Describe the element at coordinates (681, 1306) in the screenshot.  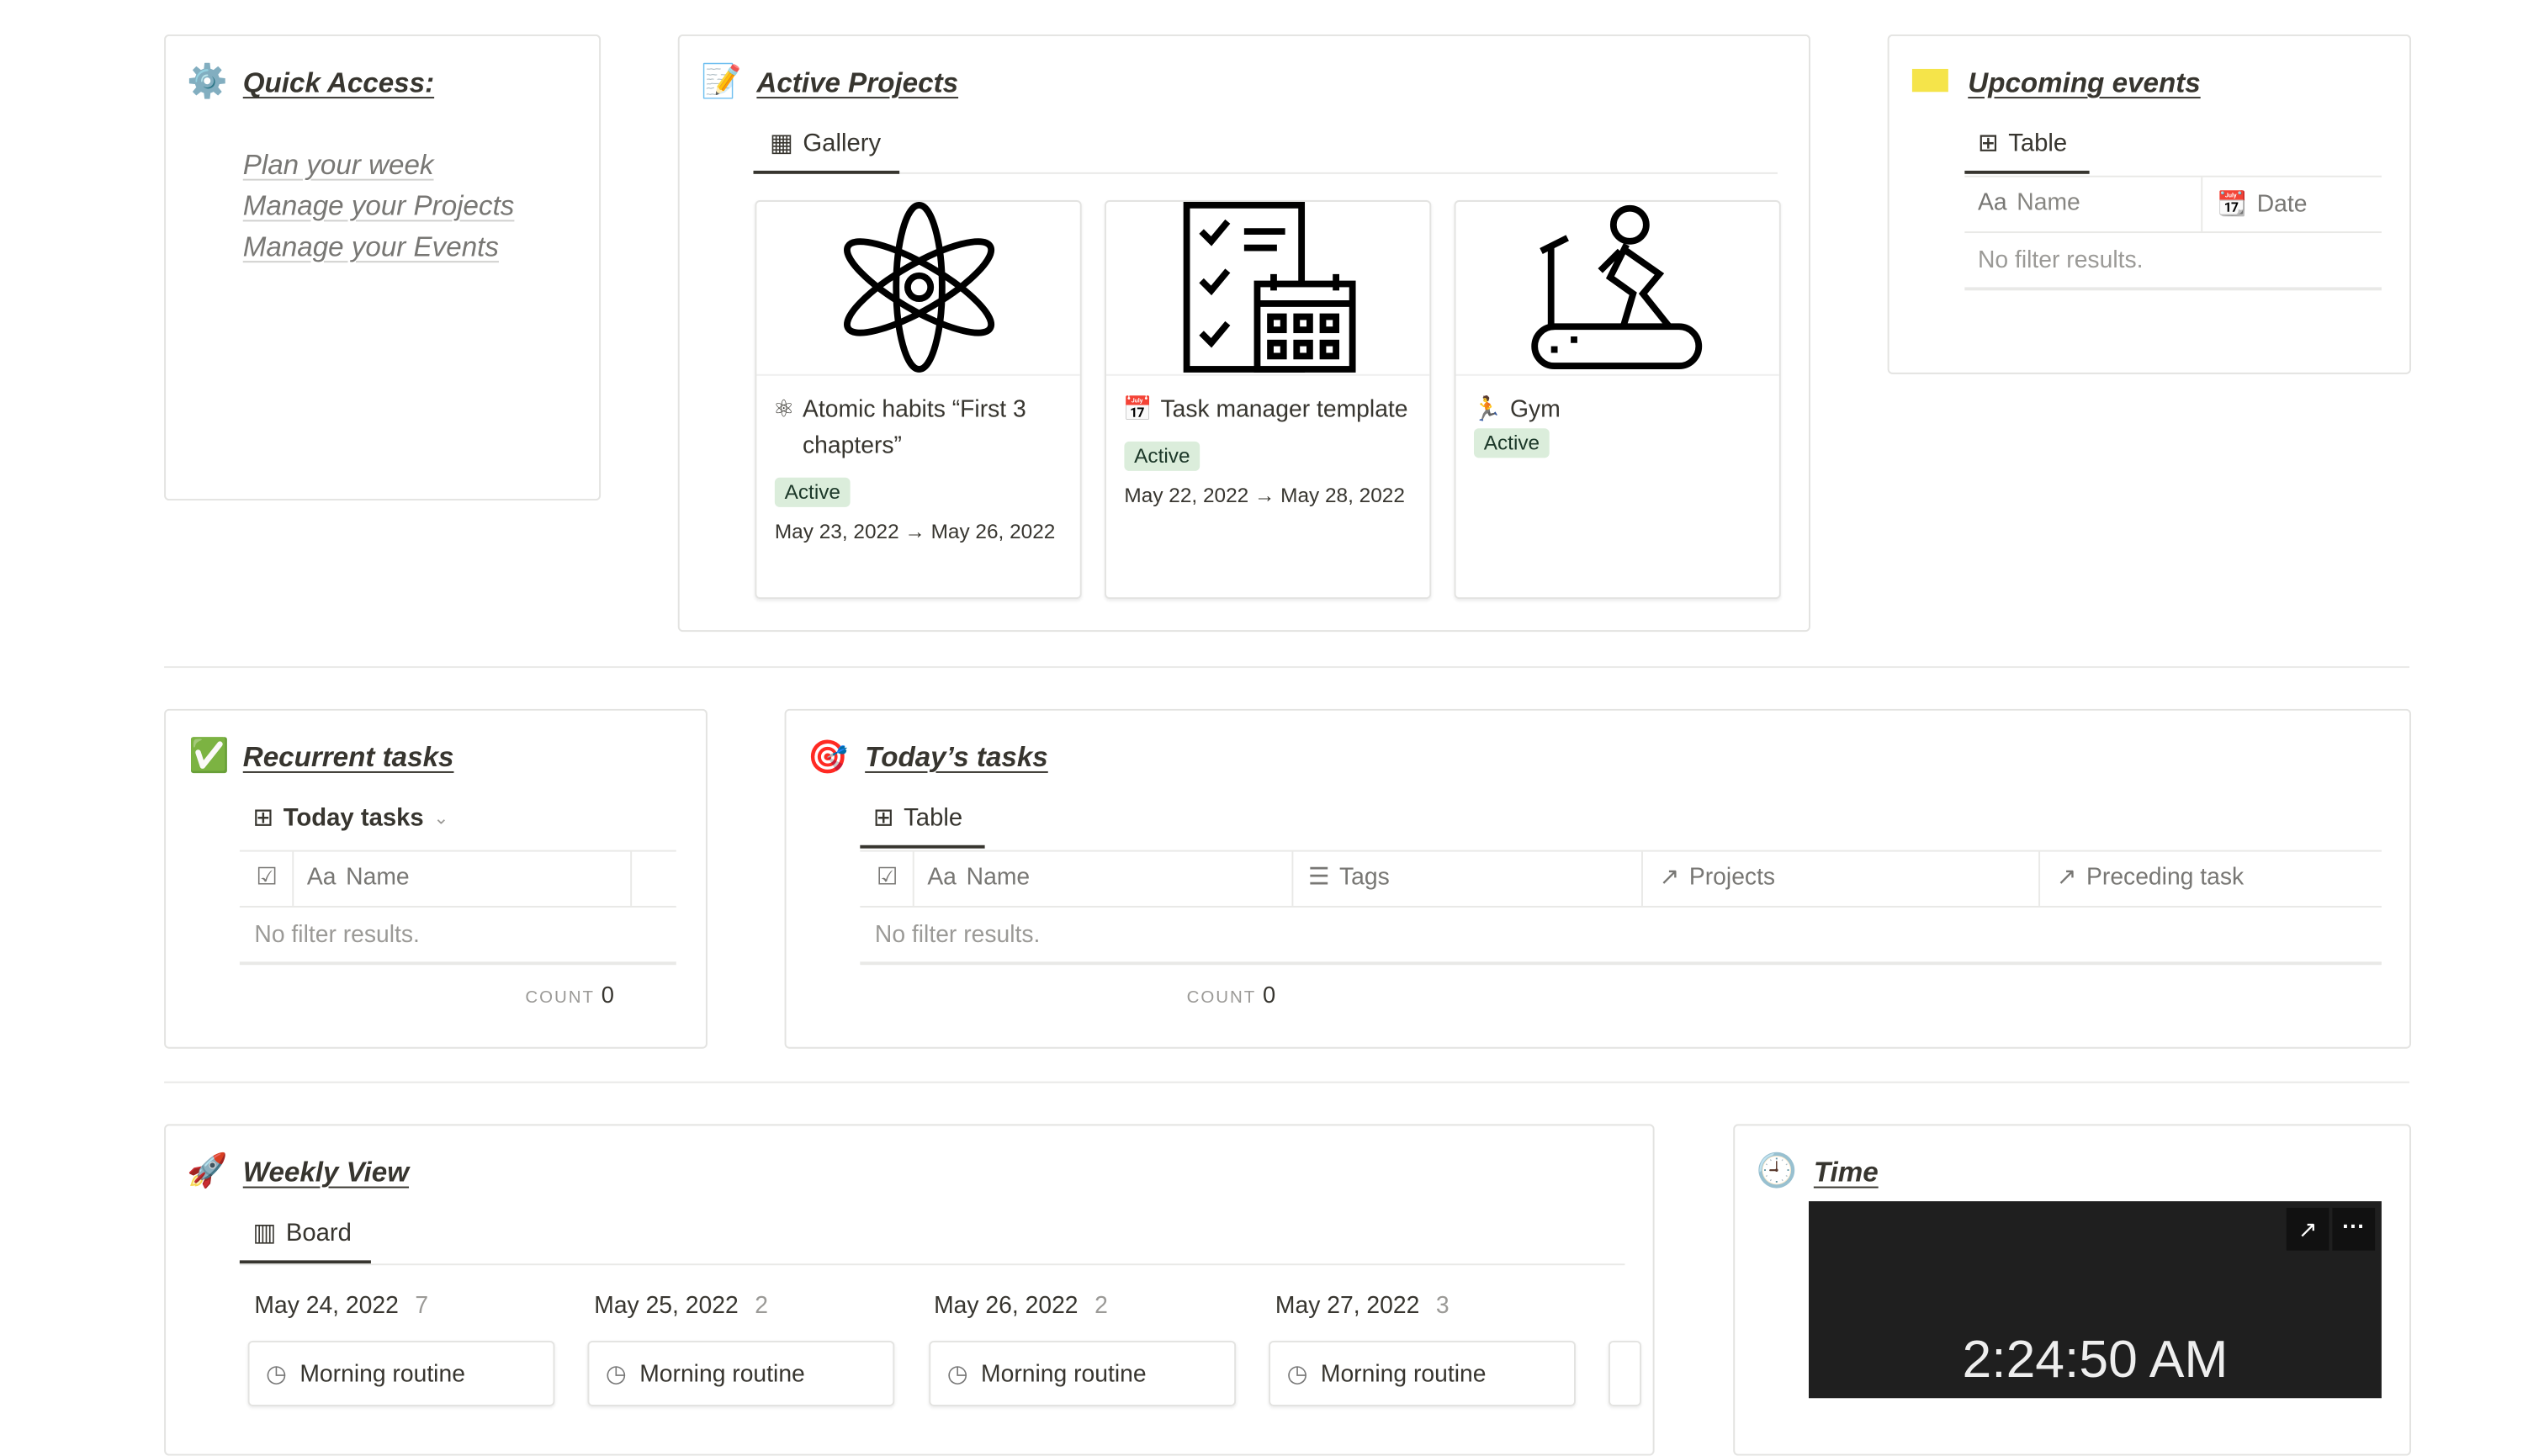
I see `board-column-header: May 25, 2022 2` at that location.